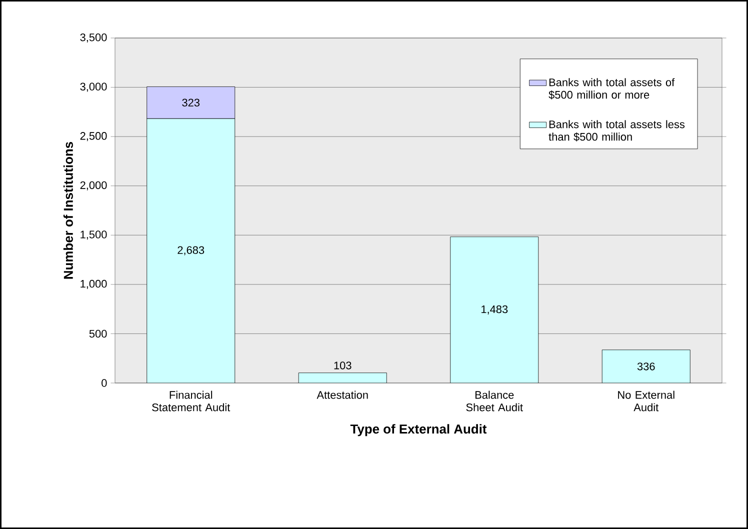 The height and width of the screenshot is (529, 748). I want to click on x-tick-label: Attestation, so click(342, 394).